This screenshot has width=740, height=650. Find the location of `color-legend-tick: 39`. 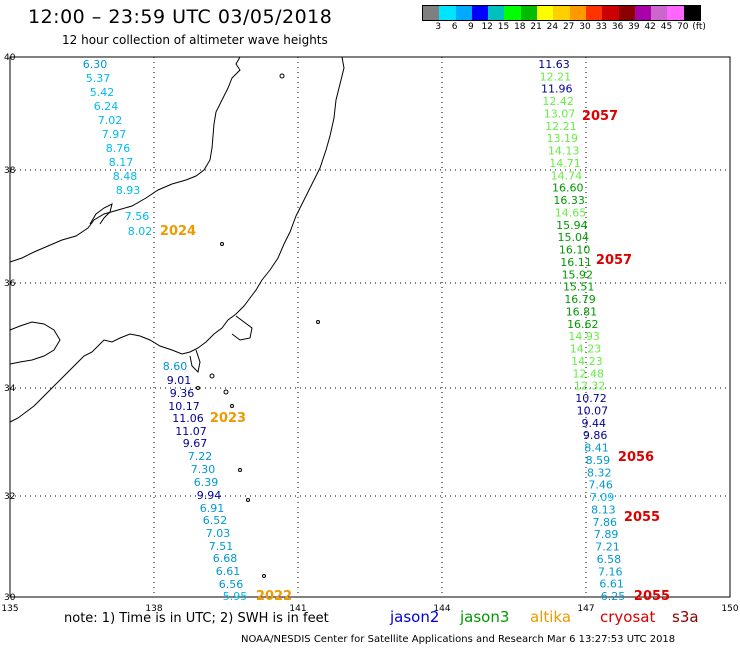

color-legend-tick: 39 is located at coordinates (634, 27).